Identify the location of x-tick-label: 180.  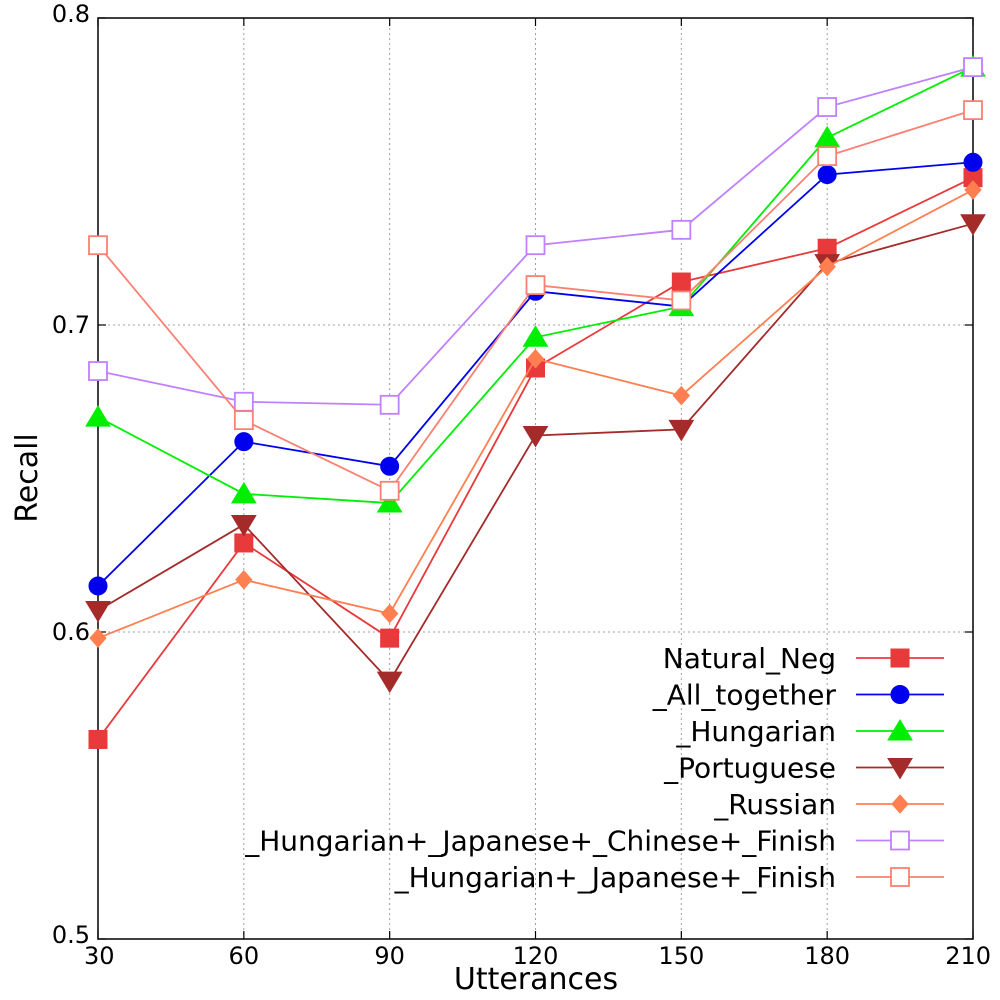
(827, 956).